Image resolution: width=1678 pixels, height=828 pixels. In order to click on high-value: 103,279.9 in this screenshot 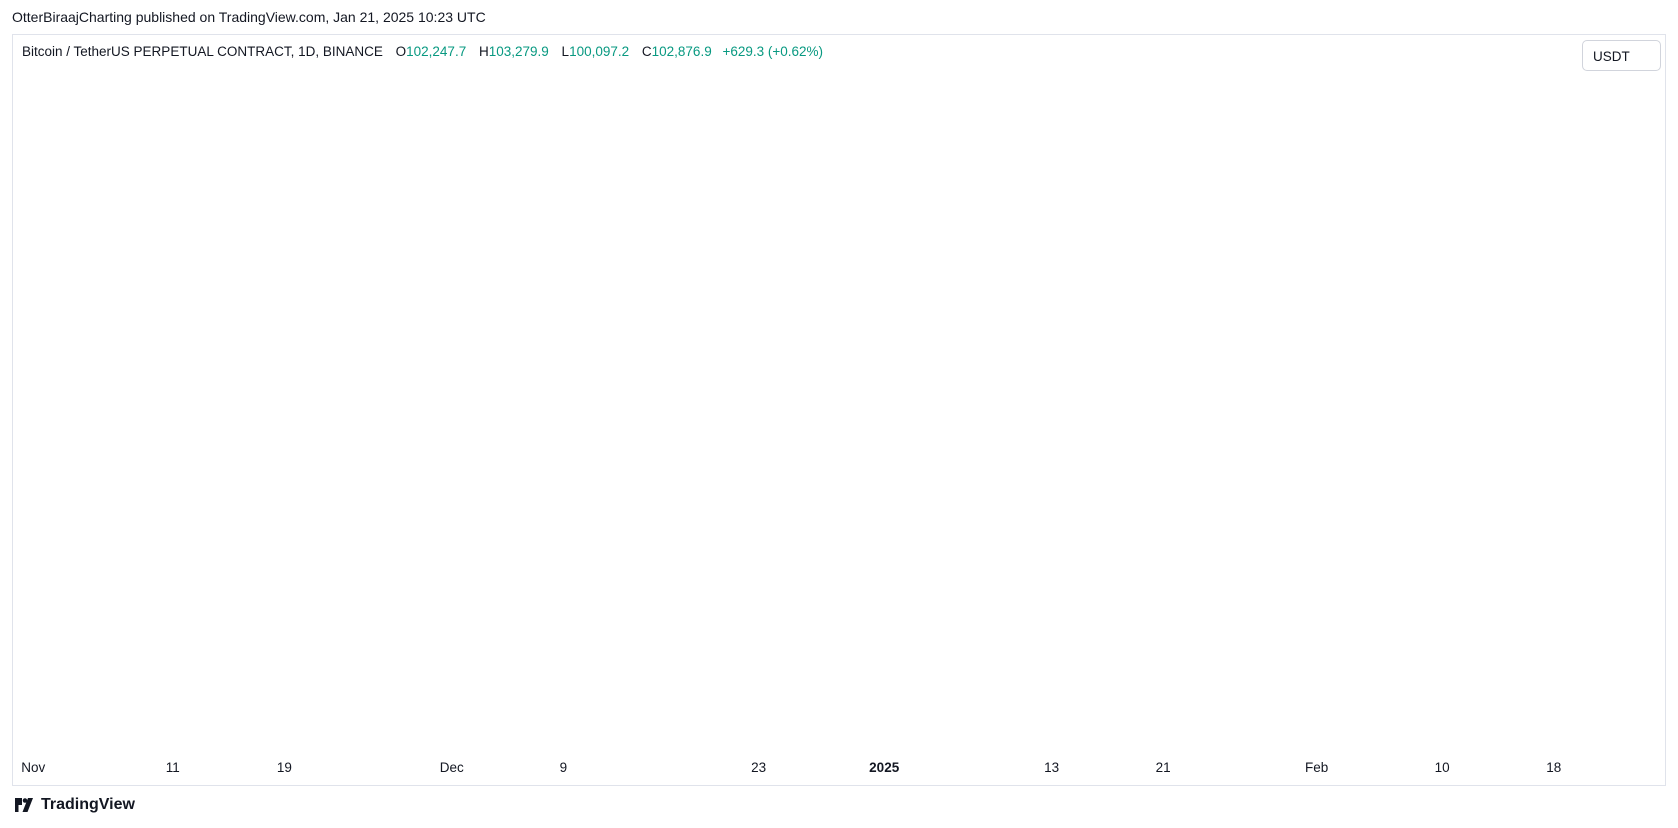, I will do `click(518, 51)`.